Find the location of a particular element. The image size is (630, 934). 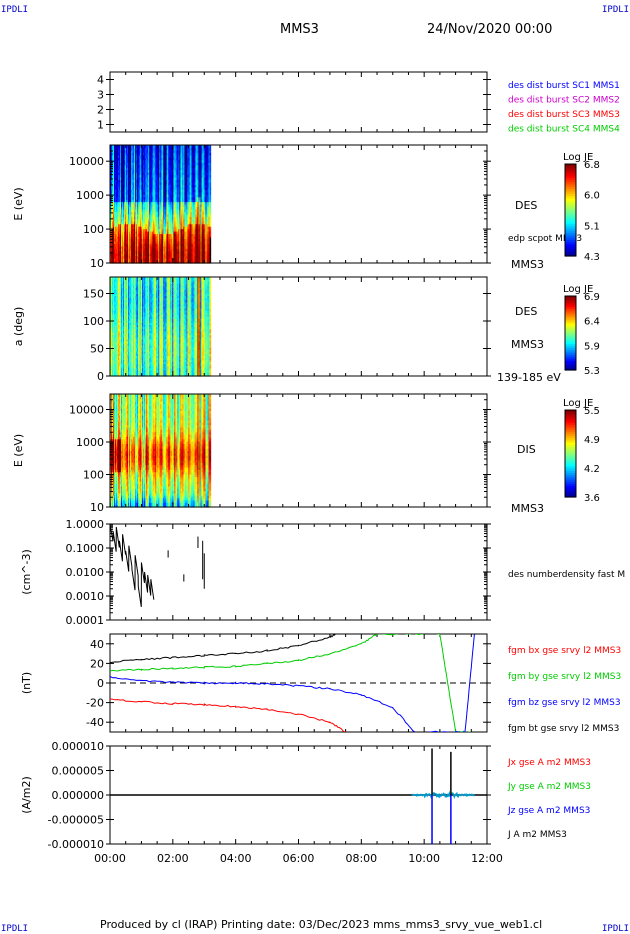

date-title: 24/Nov/2020 00:00 is located at coordinates (490, 29).